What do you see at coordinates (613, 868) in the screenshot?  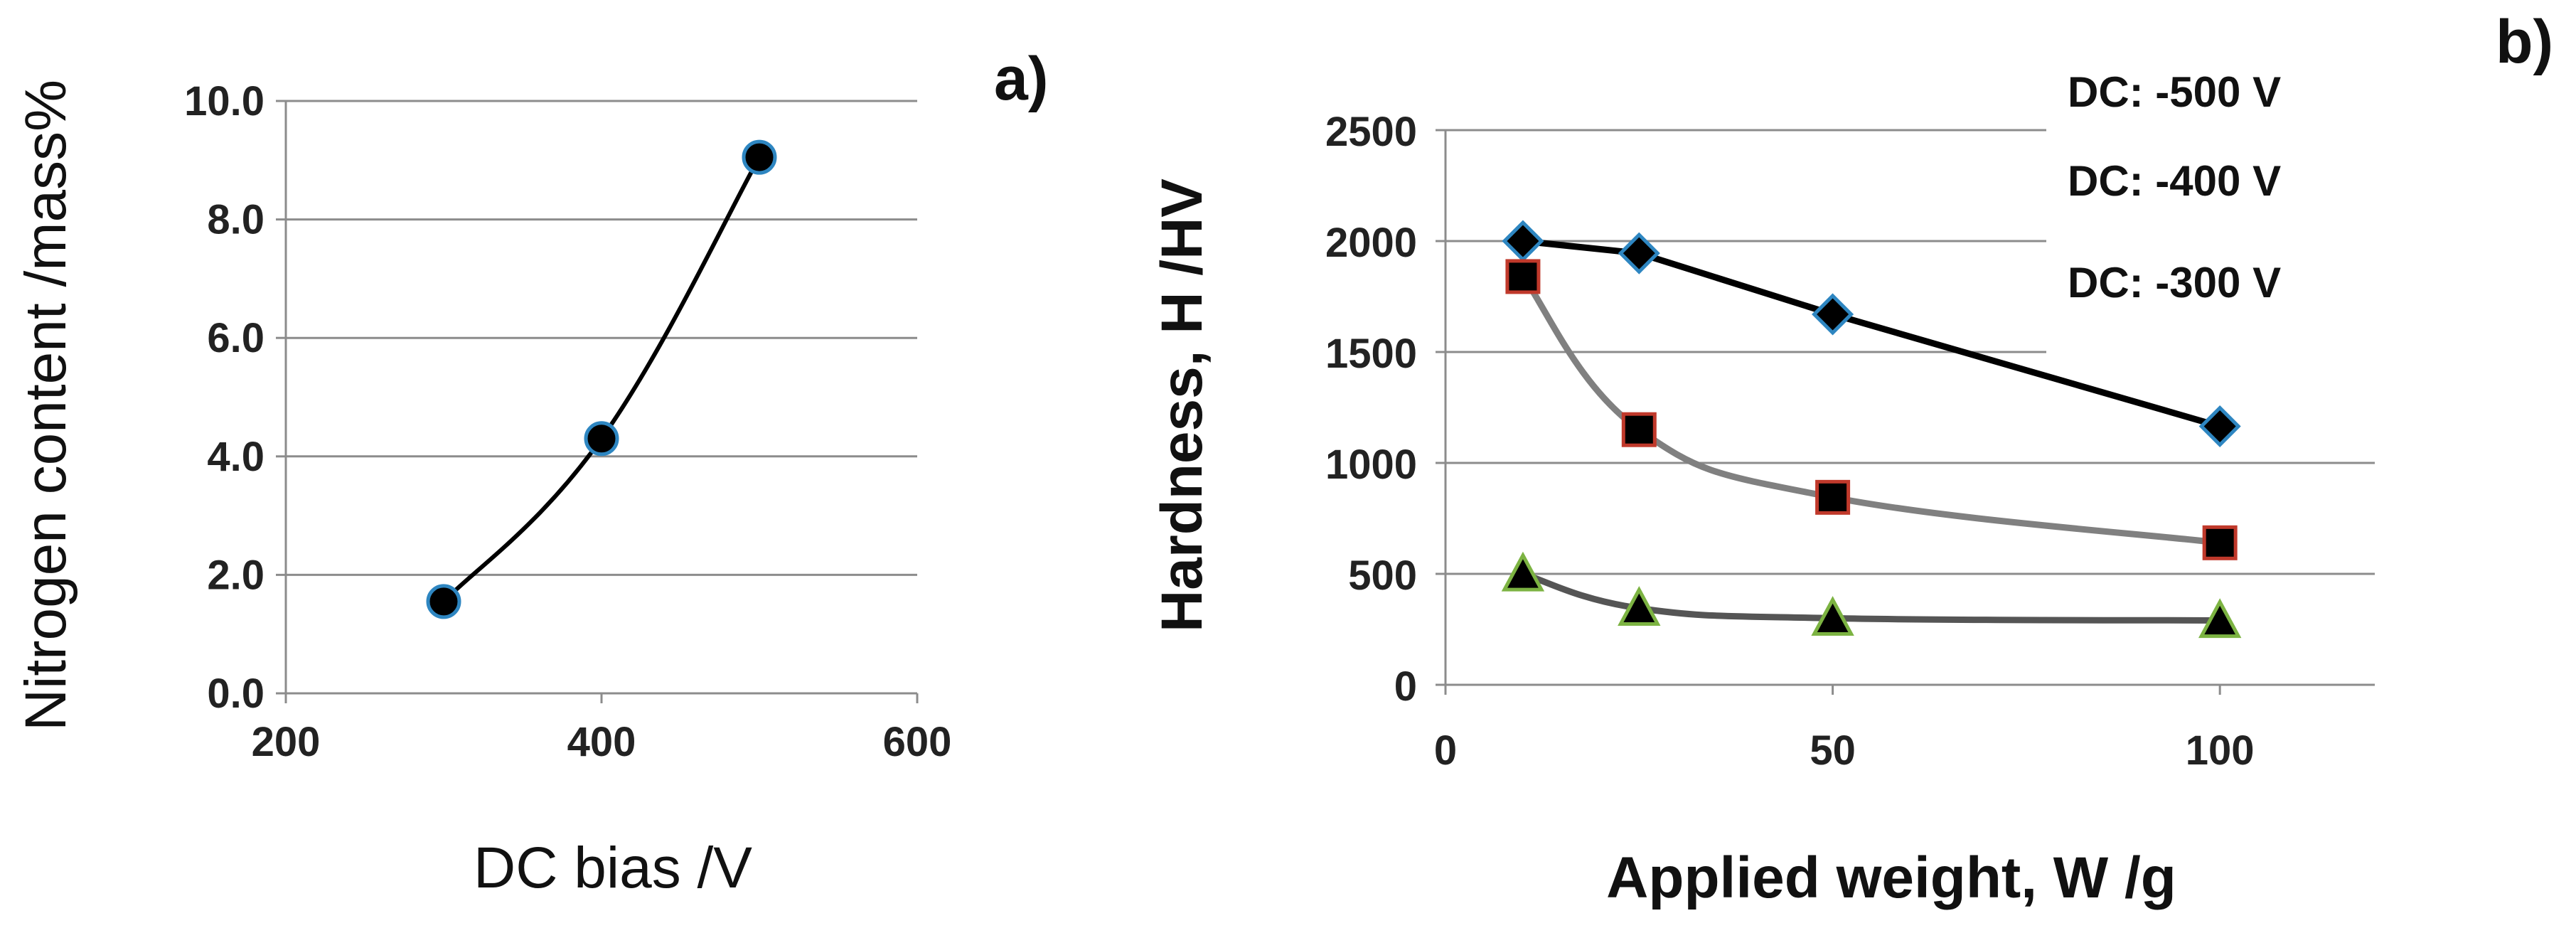 I see `chart-a-x-axis-title: DC bias /V` at bounding box center [613, 868].